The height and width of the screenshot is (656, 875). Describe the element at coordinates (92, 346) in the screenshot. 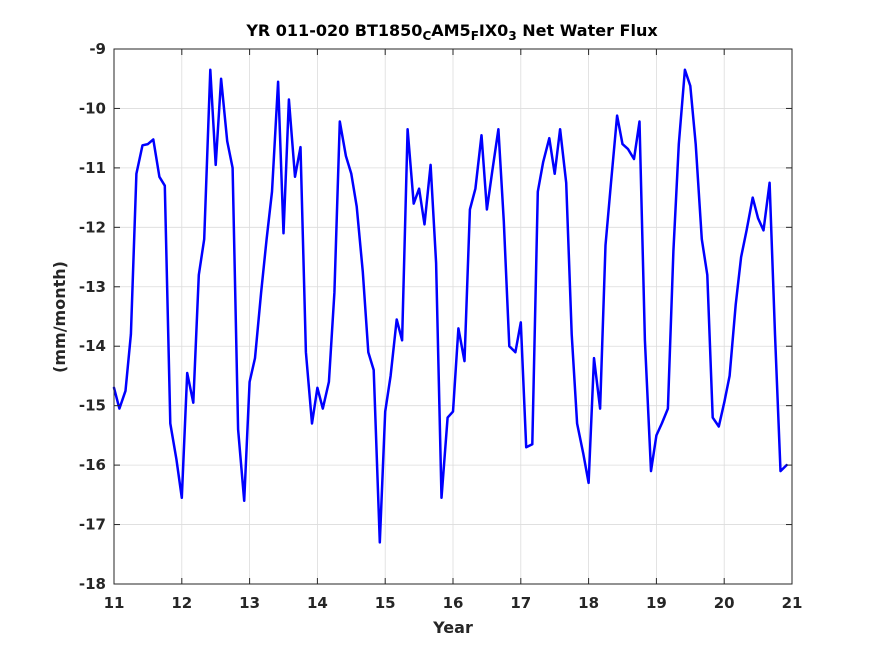

I see `y-tick-label: -14` at that location.